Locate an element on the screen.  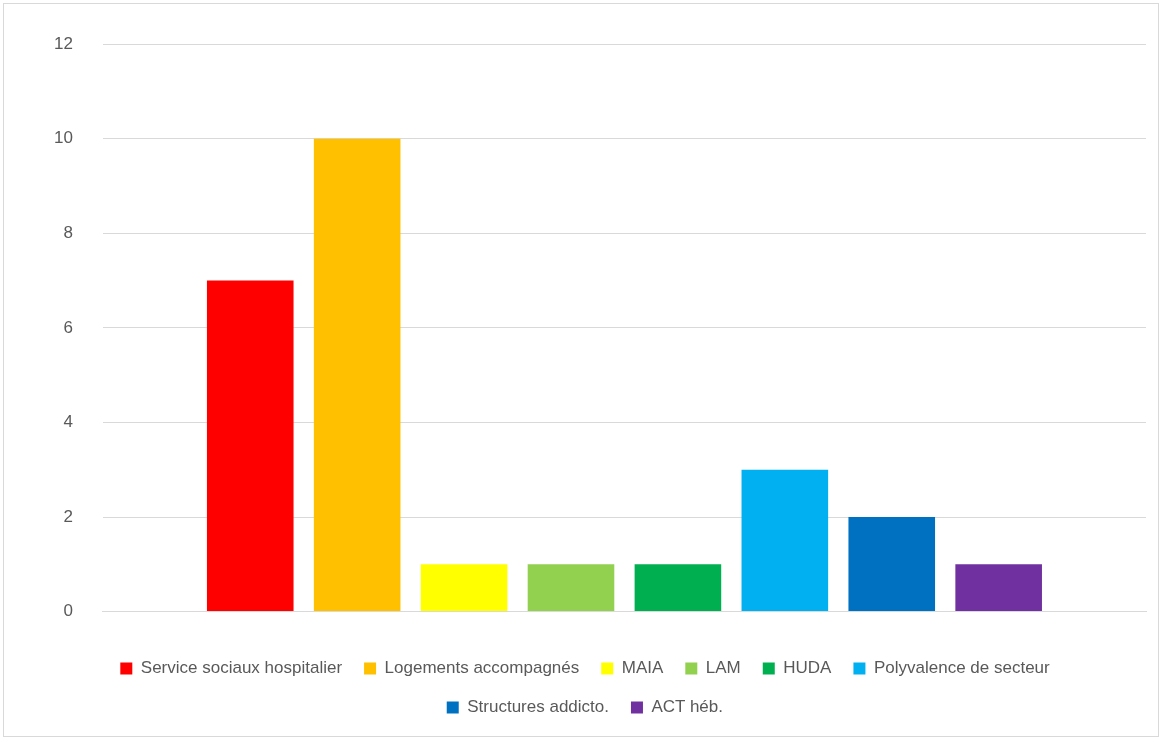
y-tick-label: 4 is located at coordinates (68, 422).